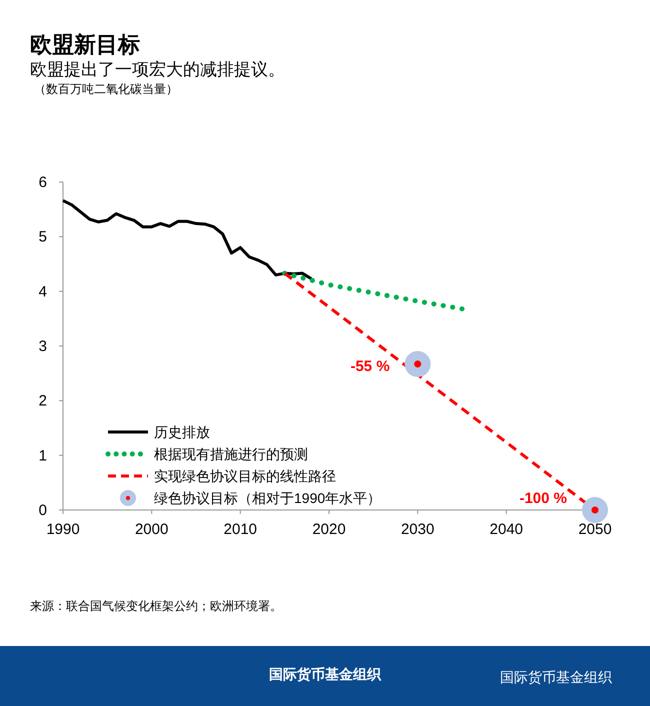 The width and height of the screenshot is (650, 706). Describe the element at coordinates (42, 455) in the screenshot. I see `y-tick-label: 1` at that location.